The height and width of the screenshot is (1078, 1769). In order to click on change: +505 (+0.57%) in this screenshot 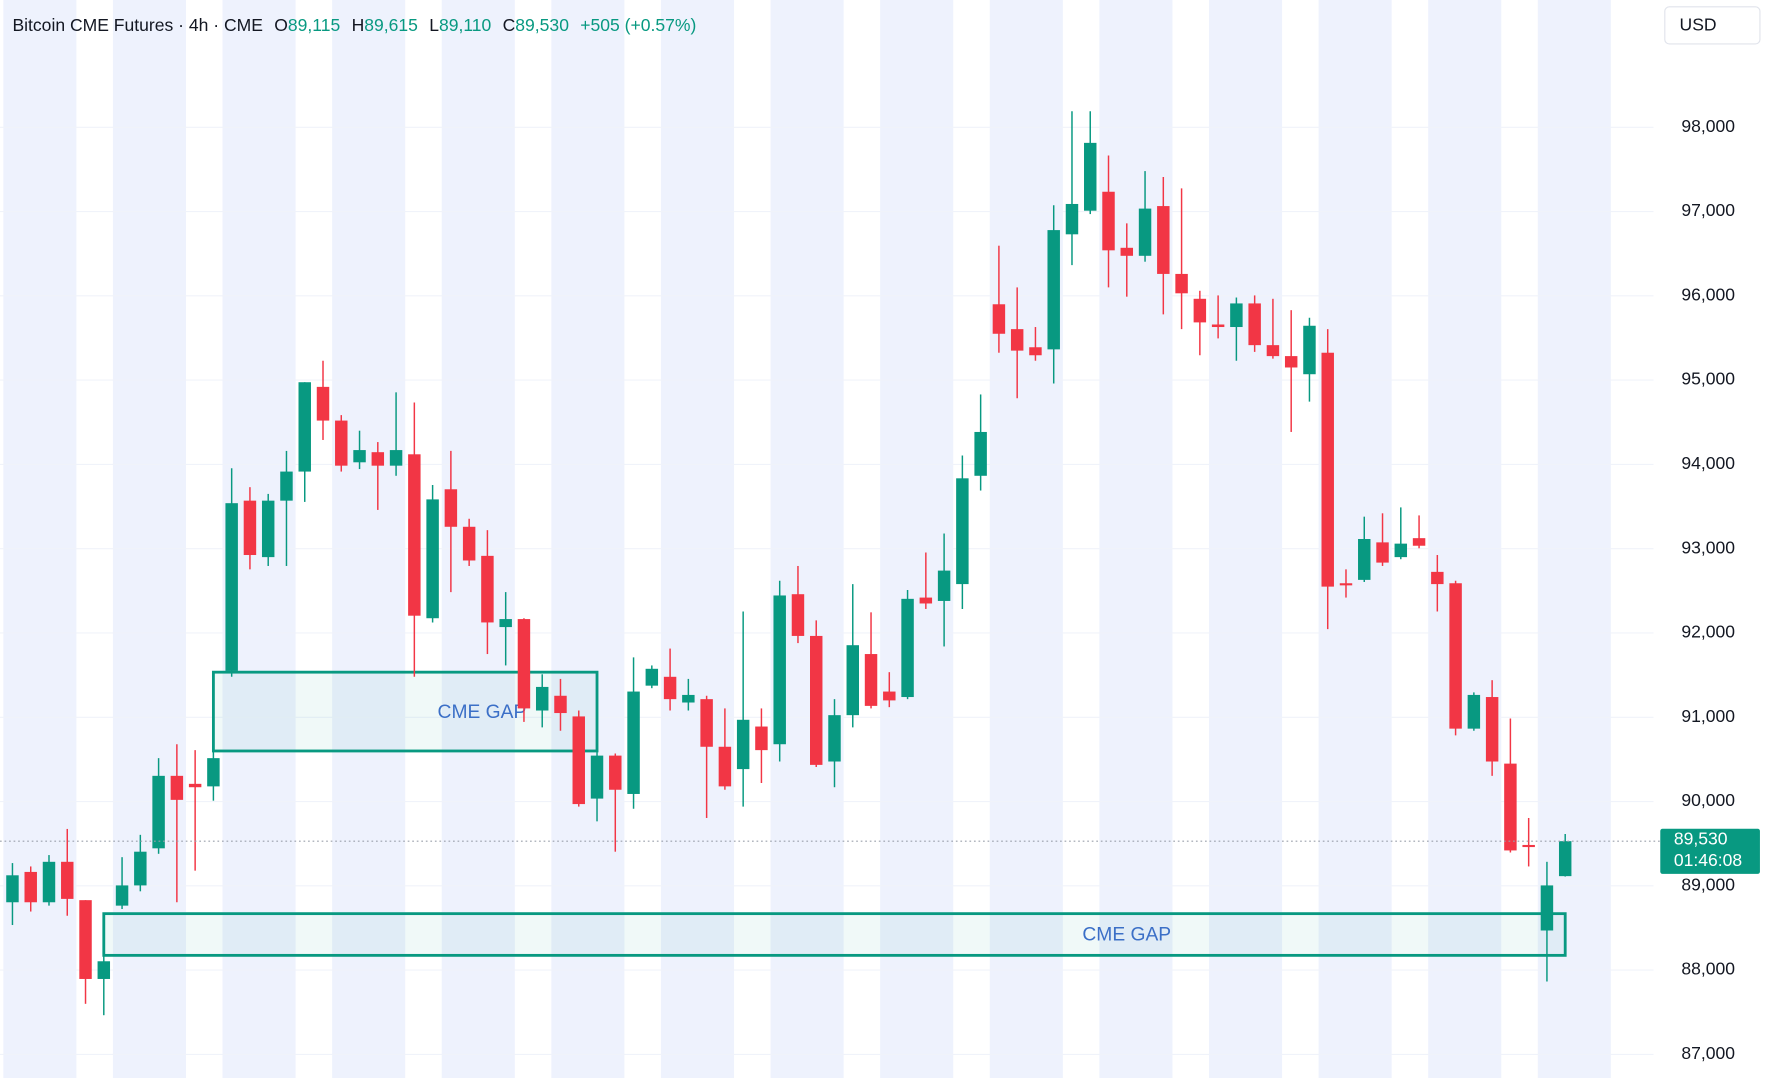, I will do `click(638, 25)`.